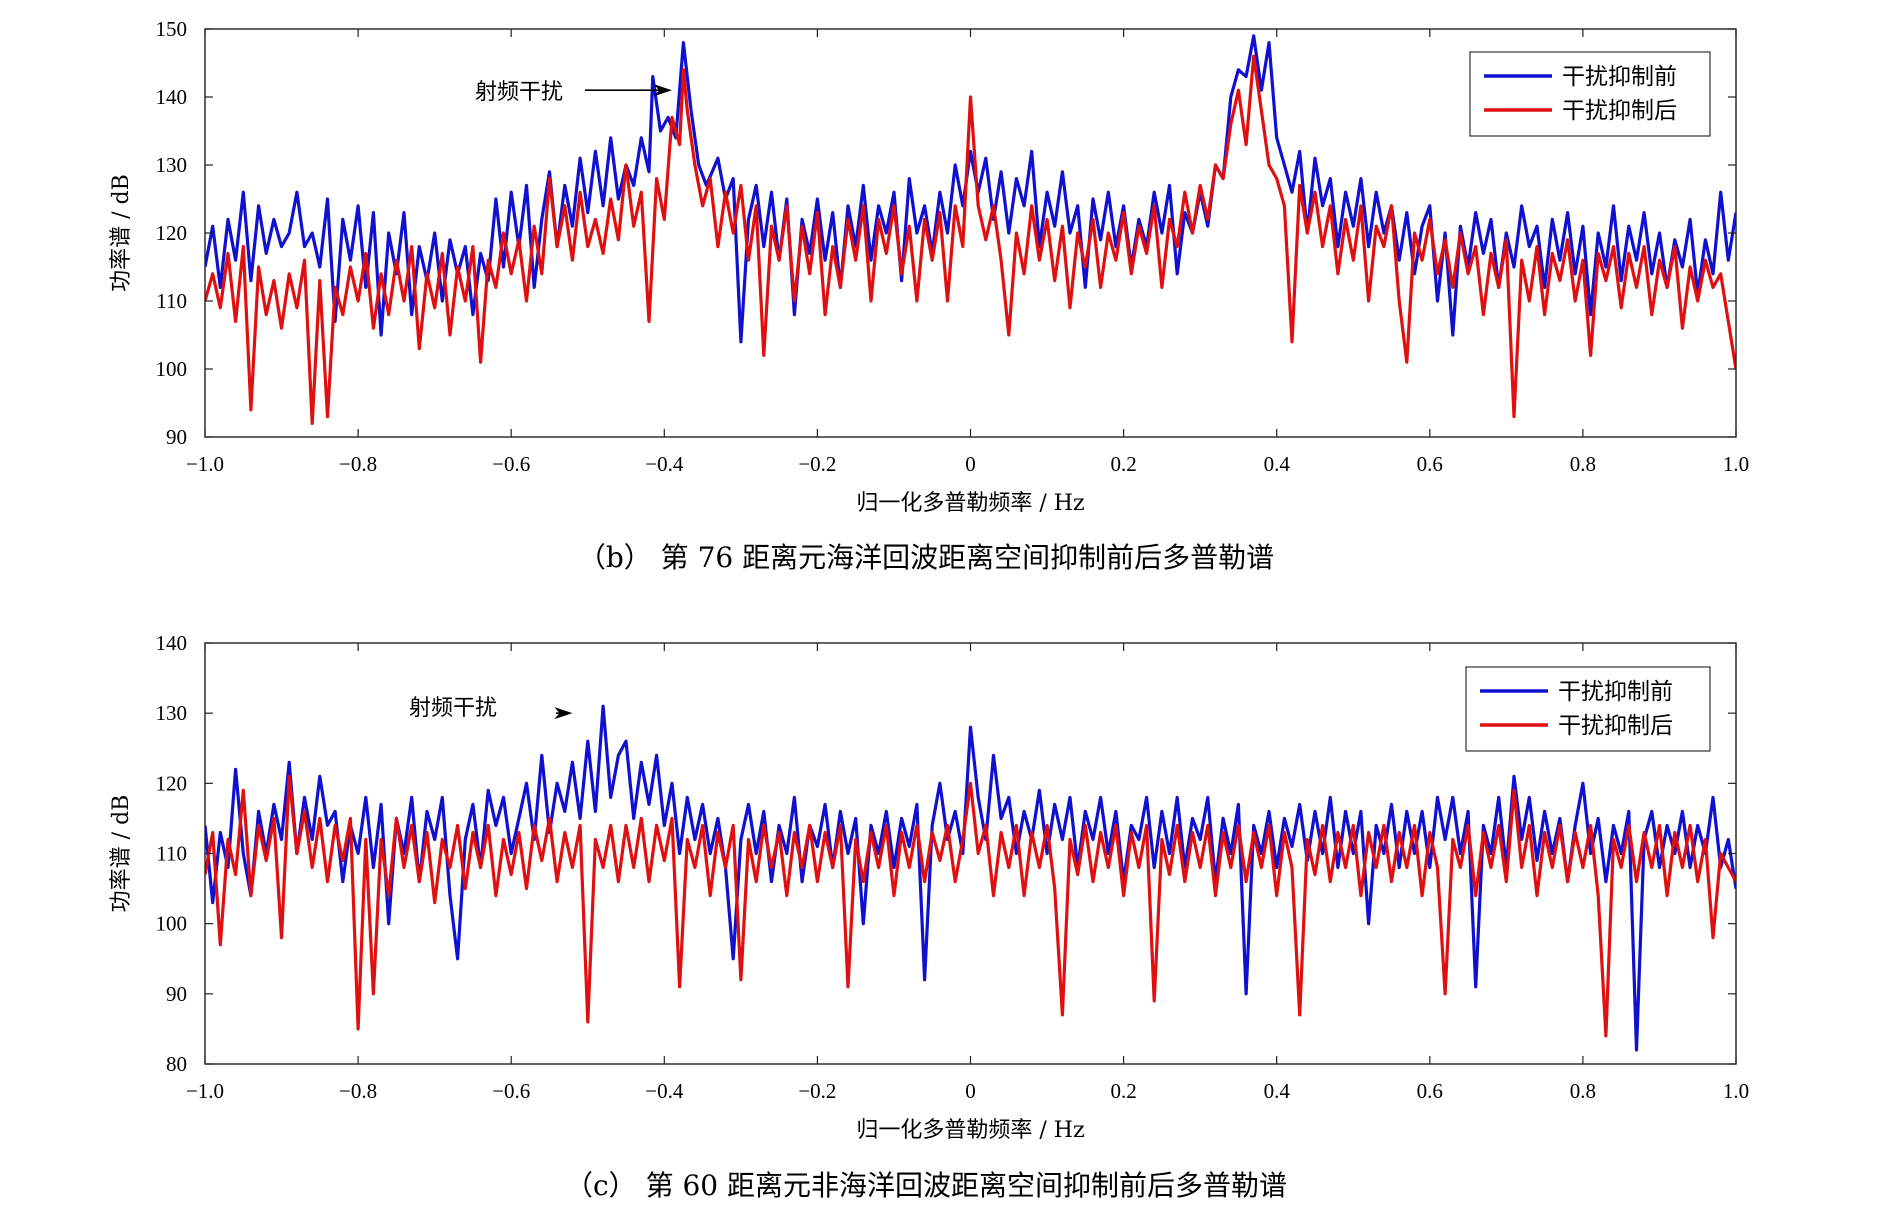 This screenshot has width=1877, height=1218. I want to click on figure-caption: （b） 第 76 距离元海洋回波距离空间抑制前后多普勒谱, so click(926, 557).